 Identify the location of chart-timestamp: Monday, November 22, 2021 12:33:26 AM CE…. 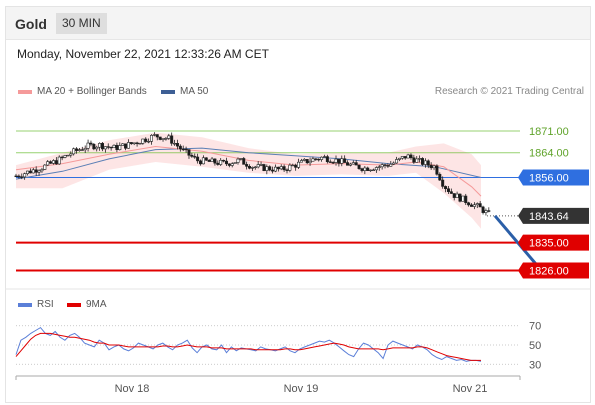
(143, 54).